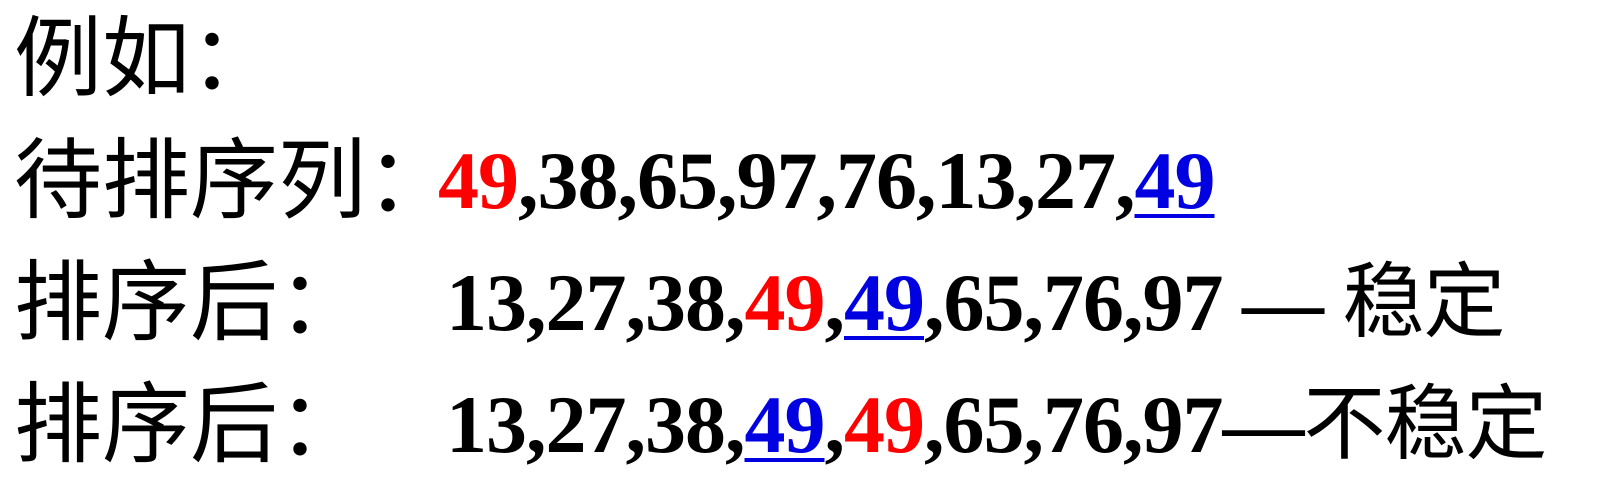 The width and height of the screenshot is (1608, 494). What do you see at coordinates (1425, 424) in the screenshot?
I see `unstable-result-label: 不稳定` at bounding box center [1425, 424].